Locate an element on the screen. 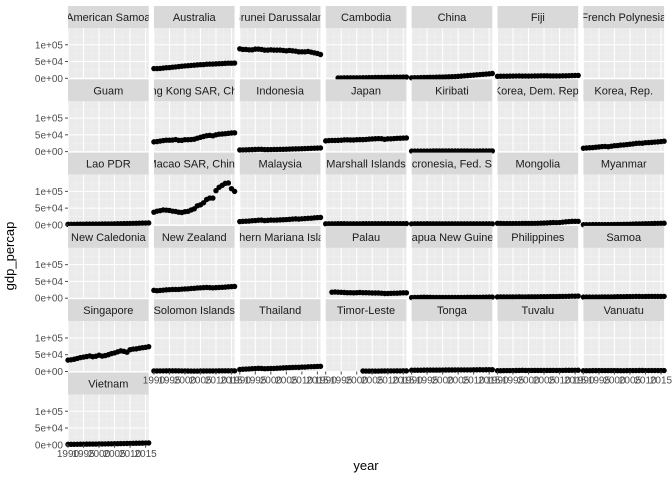 The height and width of the screenshot is (480, 672). facet-american-samoa: American Samoa is located at coordinates (108, 42).